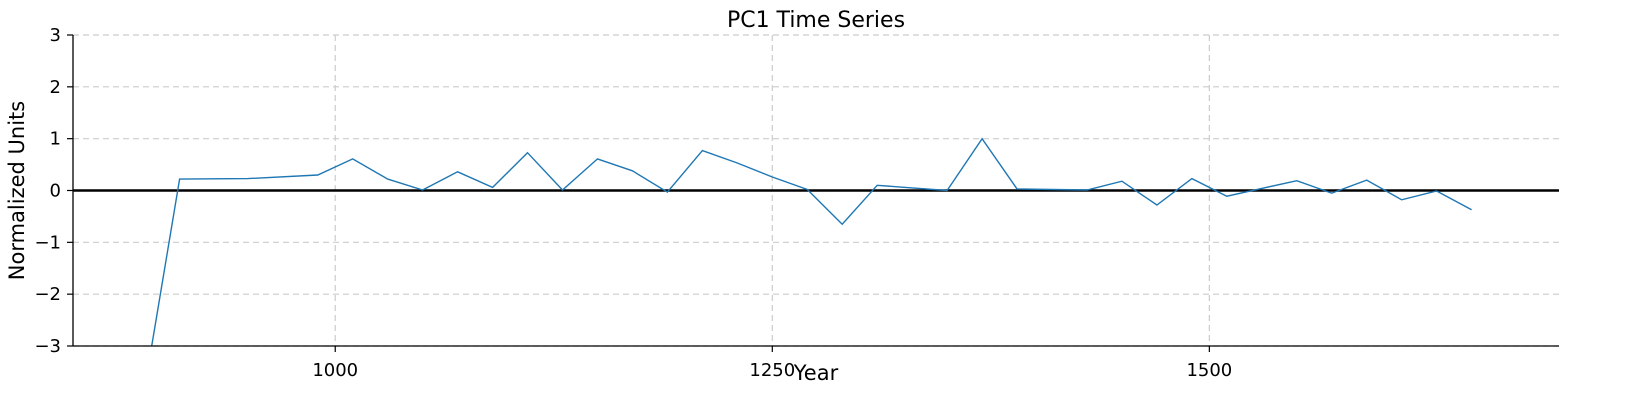 Image resolution: width=1633 pixels, height=408 pixels. I want to click on chart-title: PC1 Time Series, so click(816, 20).